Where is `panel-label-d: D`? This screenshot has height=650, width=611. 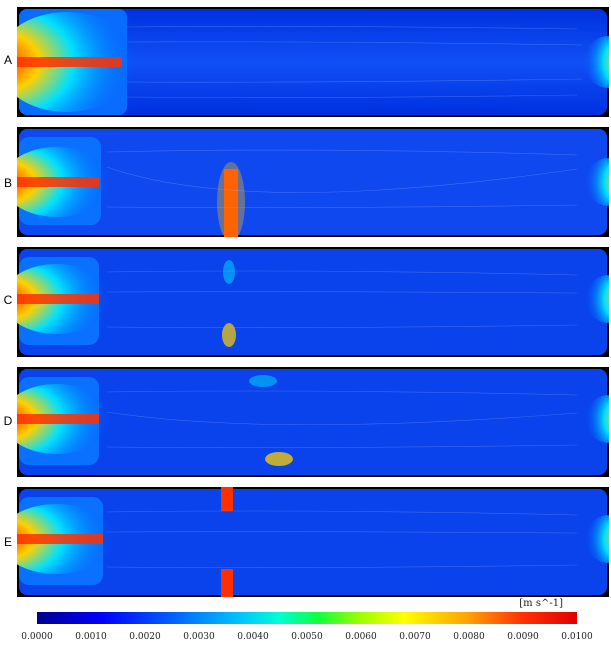
panel-label-d: D is located at coordinates (8, 421).